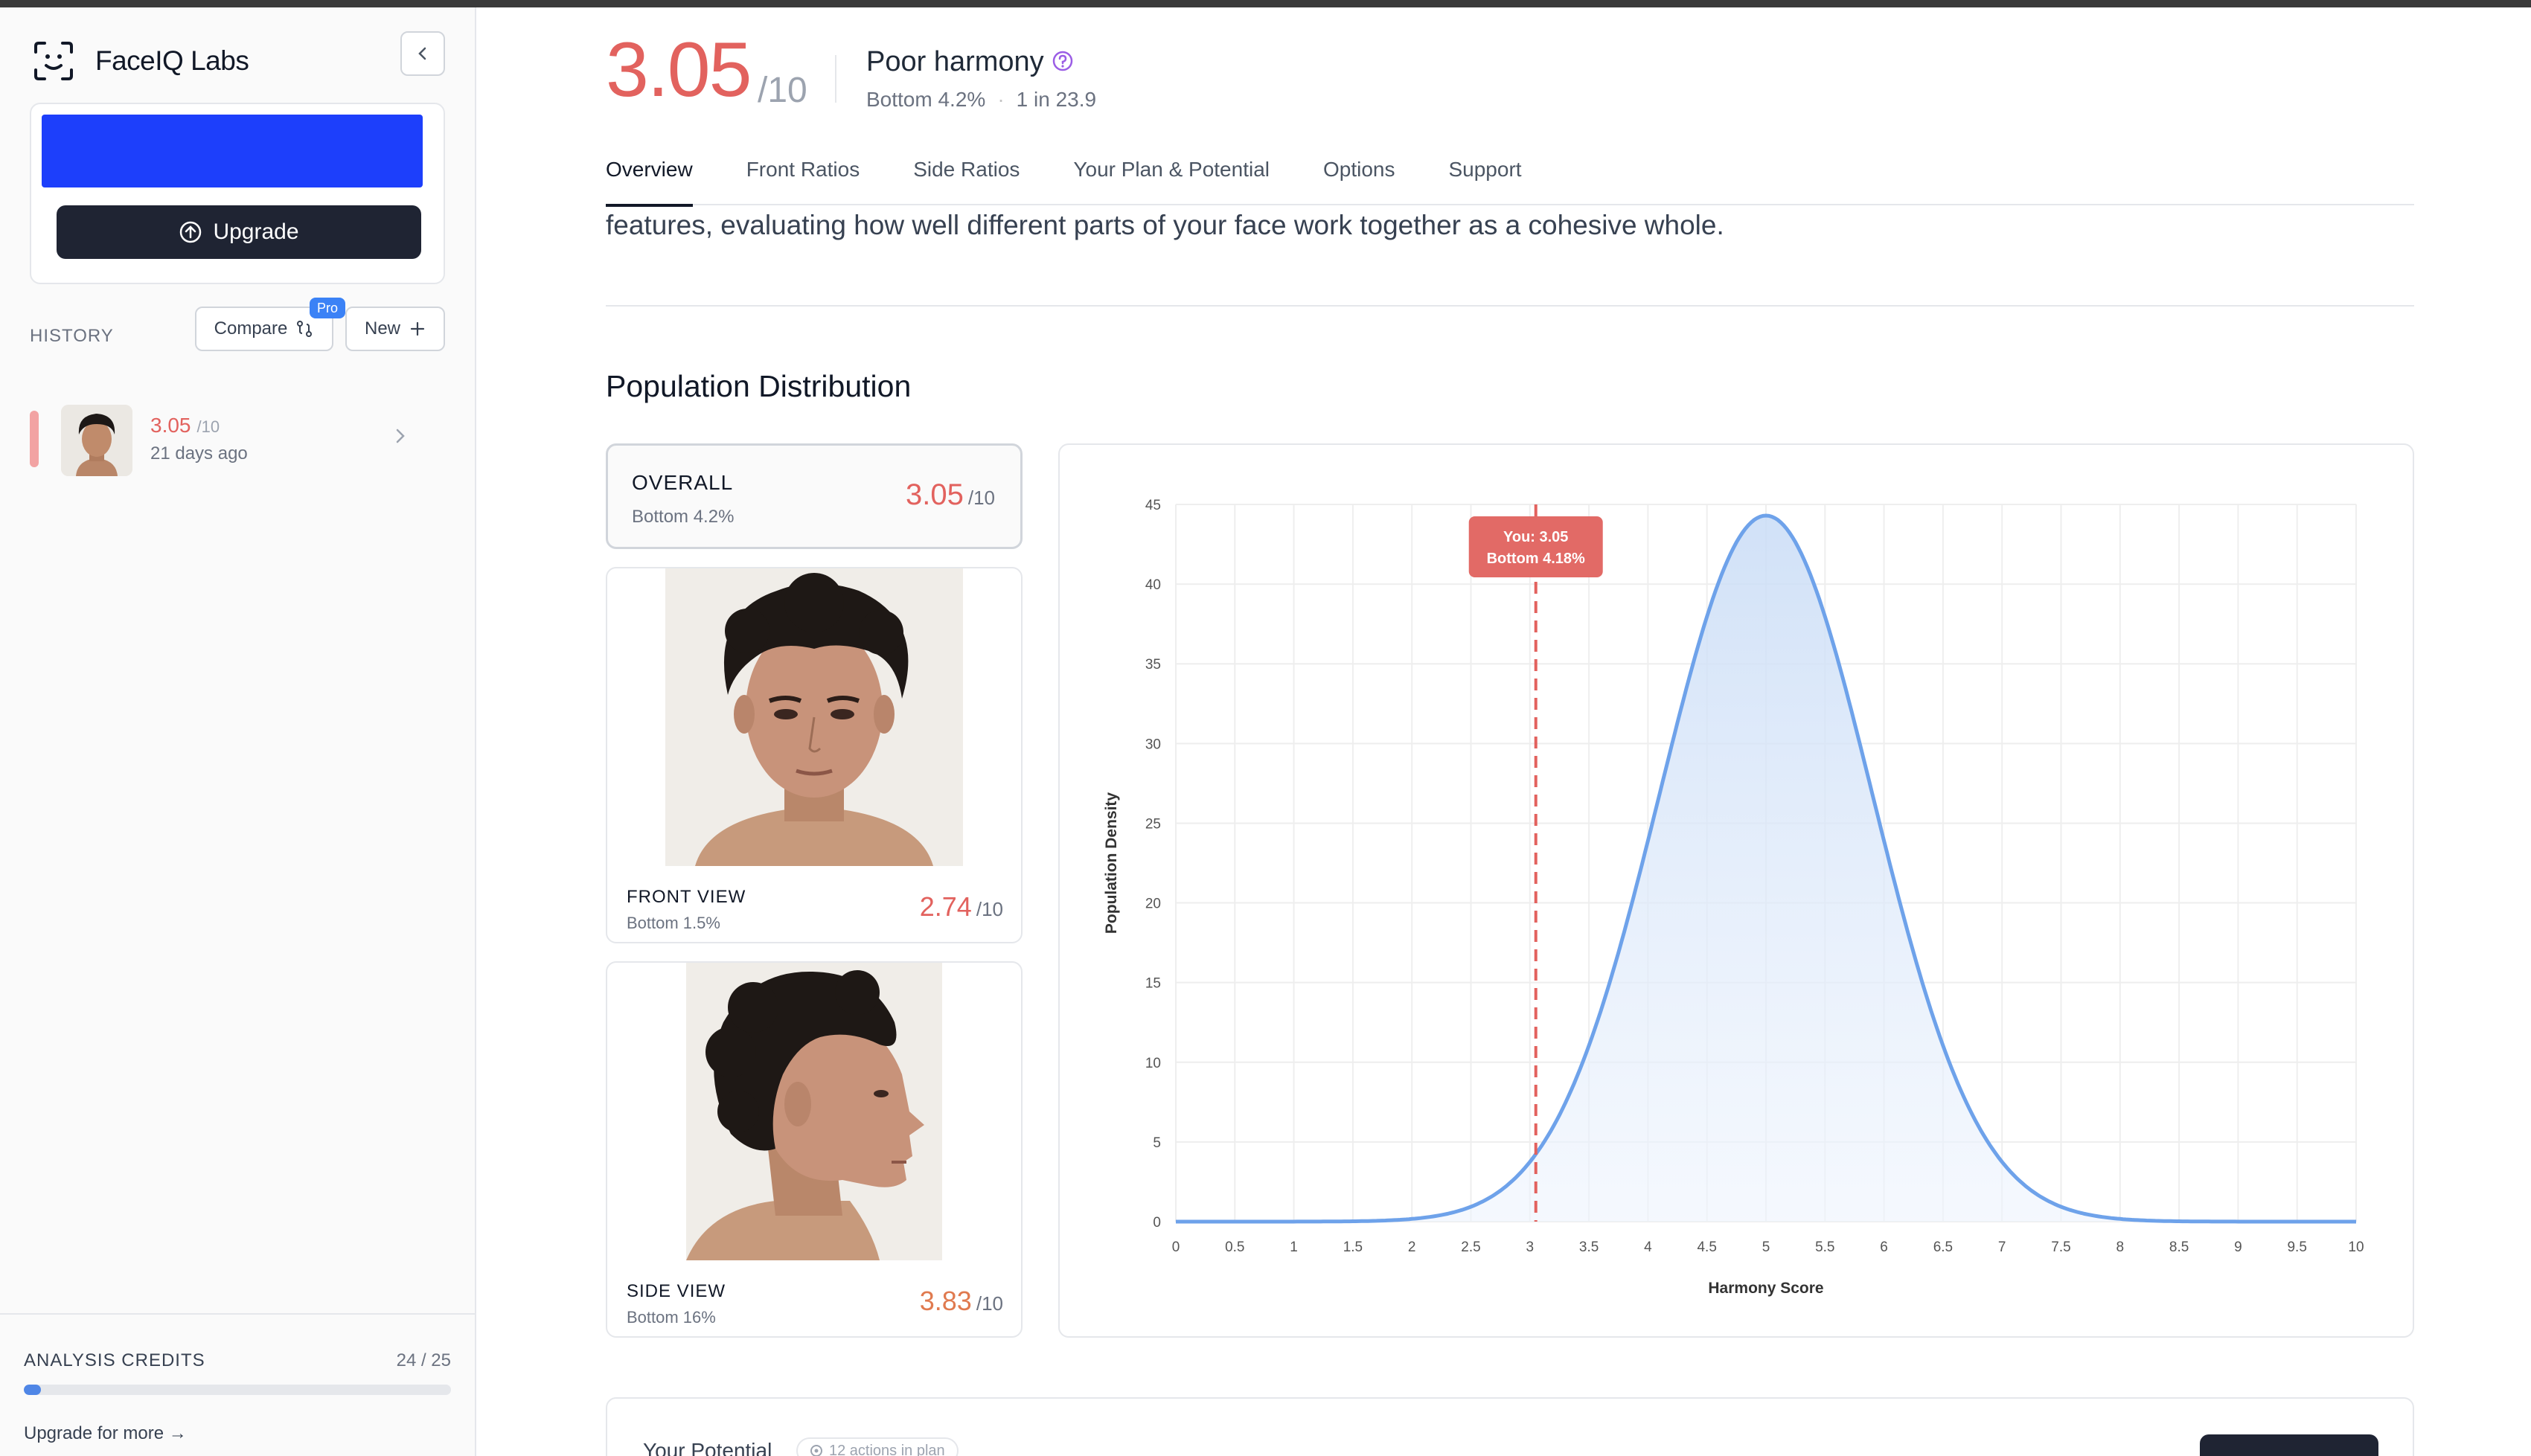  What do you see at coordinates (1171, 169) in the screenshot?
I see `tab-plan-potential: Your Plan & Potential` at bounding box center [1171, 169].